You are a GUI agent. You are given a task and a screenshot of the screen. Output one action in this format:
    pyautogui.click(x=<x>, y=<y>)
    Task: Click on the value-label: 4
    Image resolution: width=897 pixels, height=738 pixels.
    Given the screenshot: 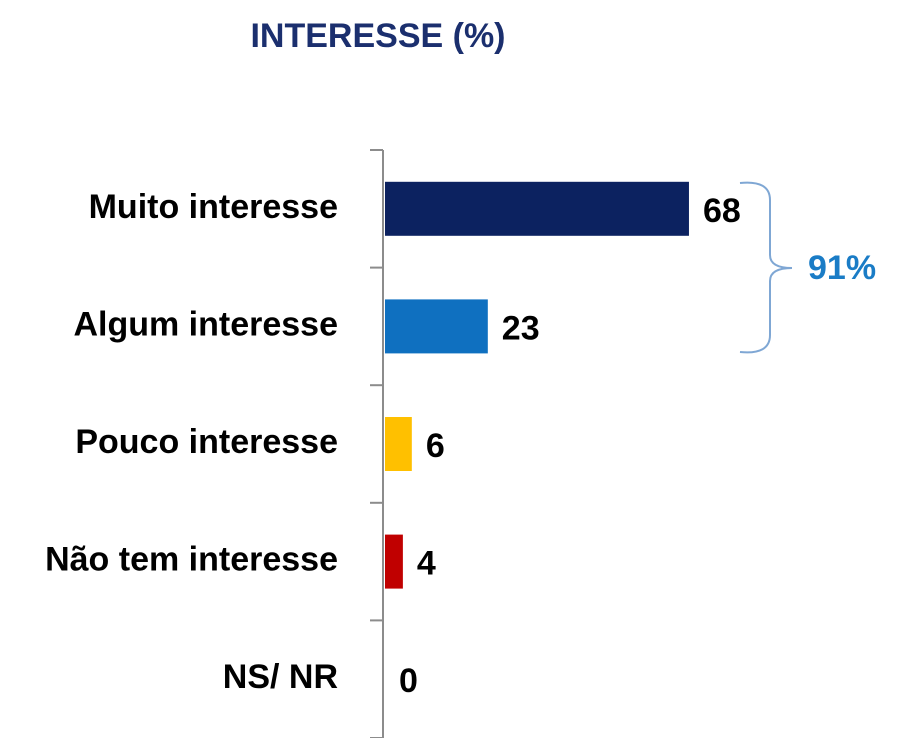 What is the action you would take?
    pyautogui.click(x=426, y=564)
    